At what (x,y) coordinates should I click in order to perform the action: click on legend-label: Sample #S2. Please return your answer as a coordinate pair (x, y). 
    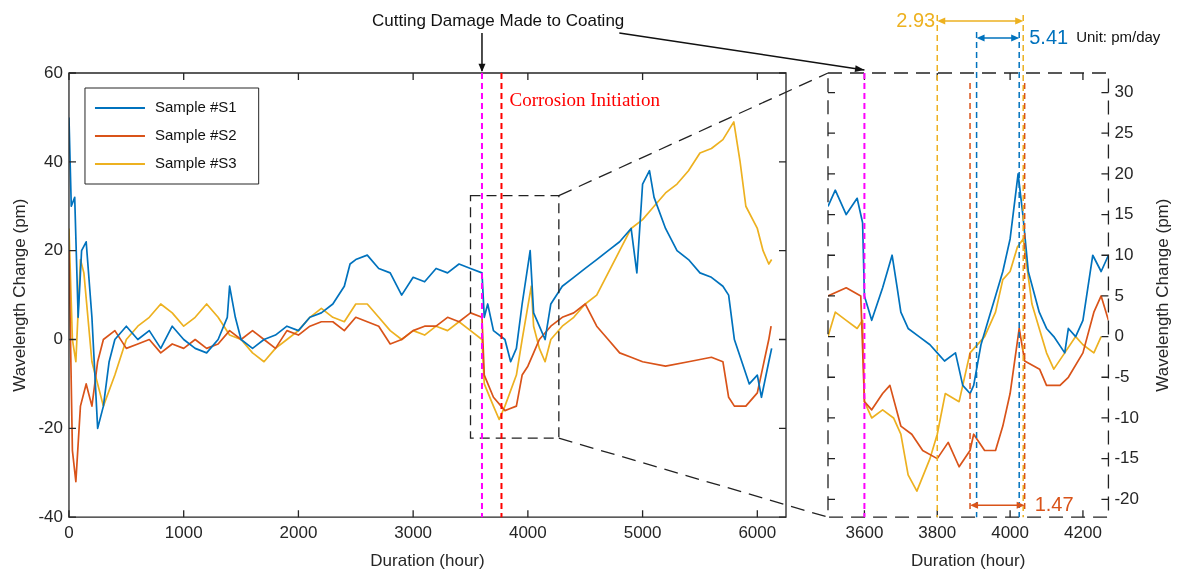
    Looking at the image, I should click on (195, 135).